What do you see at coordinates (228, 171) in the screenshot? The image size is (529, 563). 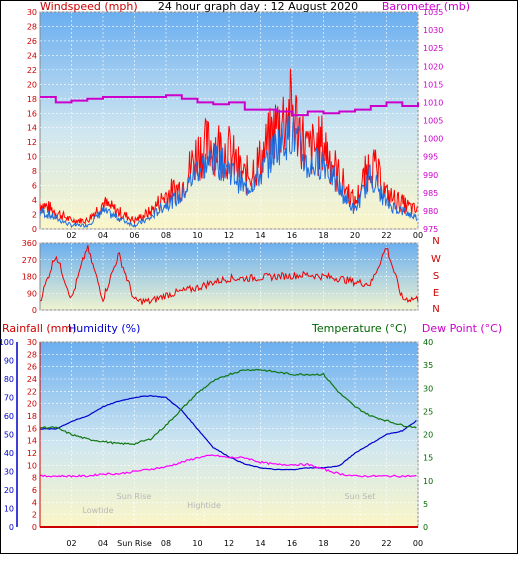 I see `windspeed-series-line` at bounding box center [228, 171].